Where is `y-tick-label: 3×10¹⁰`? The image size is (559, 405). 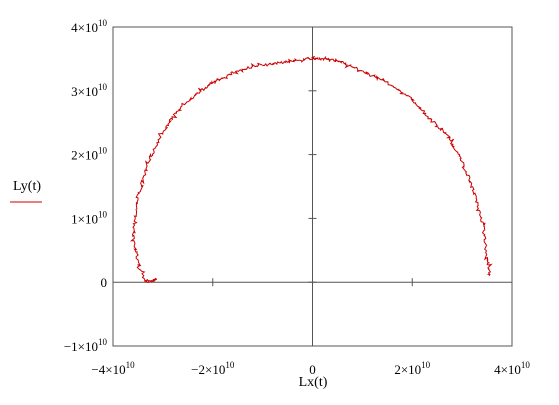 y-tick-label: 3×10¹⁰ is located at coordinates (89, 90).